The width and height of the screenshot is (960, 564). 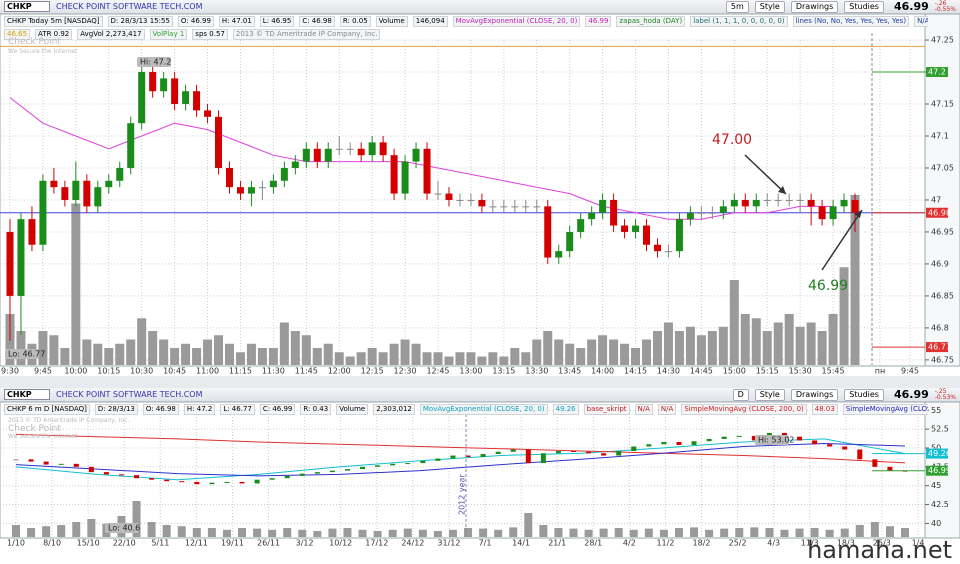 I want to click on change: -.26, so click(x=940, y=3).